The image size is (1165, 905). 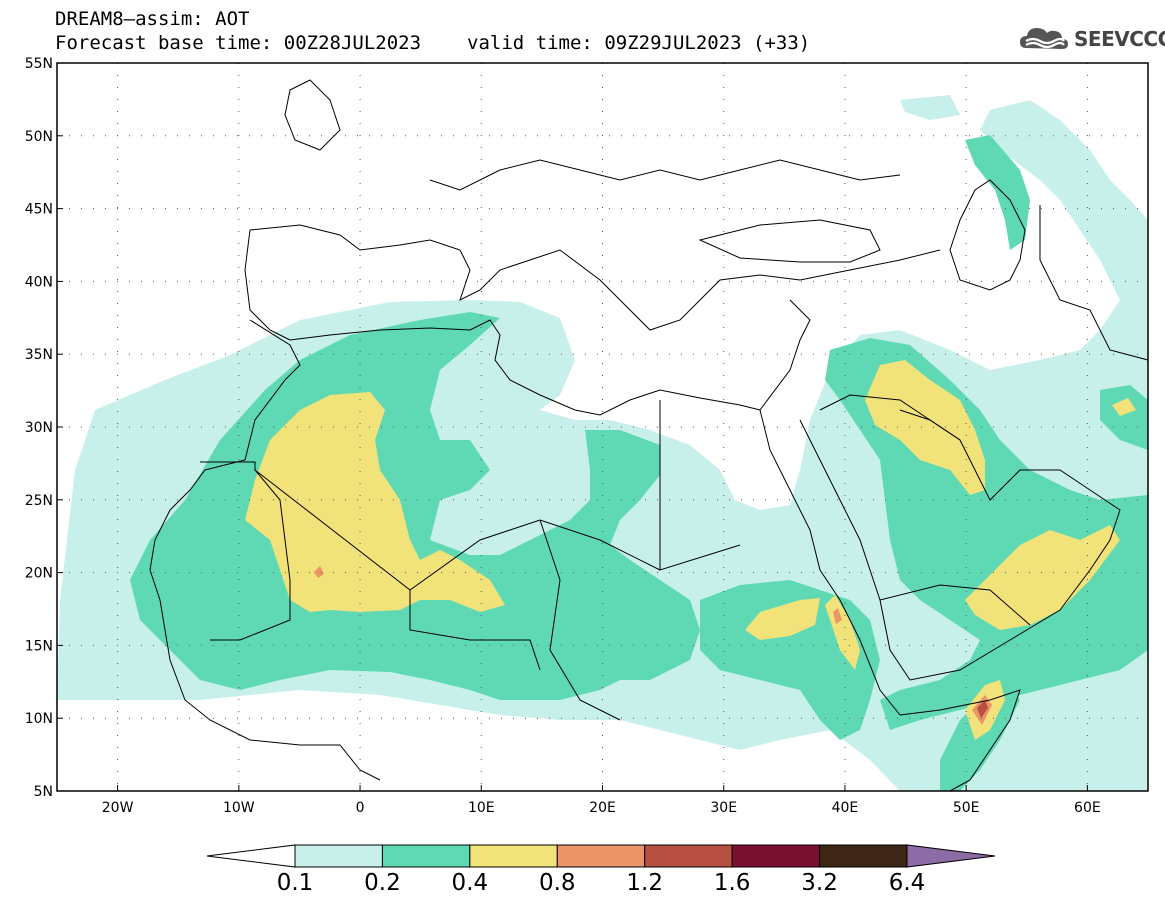 What do you see at coordinates (481, 808) in the screenshot?
I see `lon-tick-label: 10E` at bounding box center [481, 808].